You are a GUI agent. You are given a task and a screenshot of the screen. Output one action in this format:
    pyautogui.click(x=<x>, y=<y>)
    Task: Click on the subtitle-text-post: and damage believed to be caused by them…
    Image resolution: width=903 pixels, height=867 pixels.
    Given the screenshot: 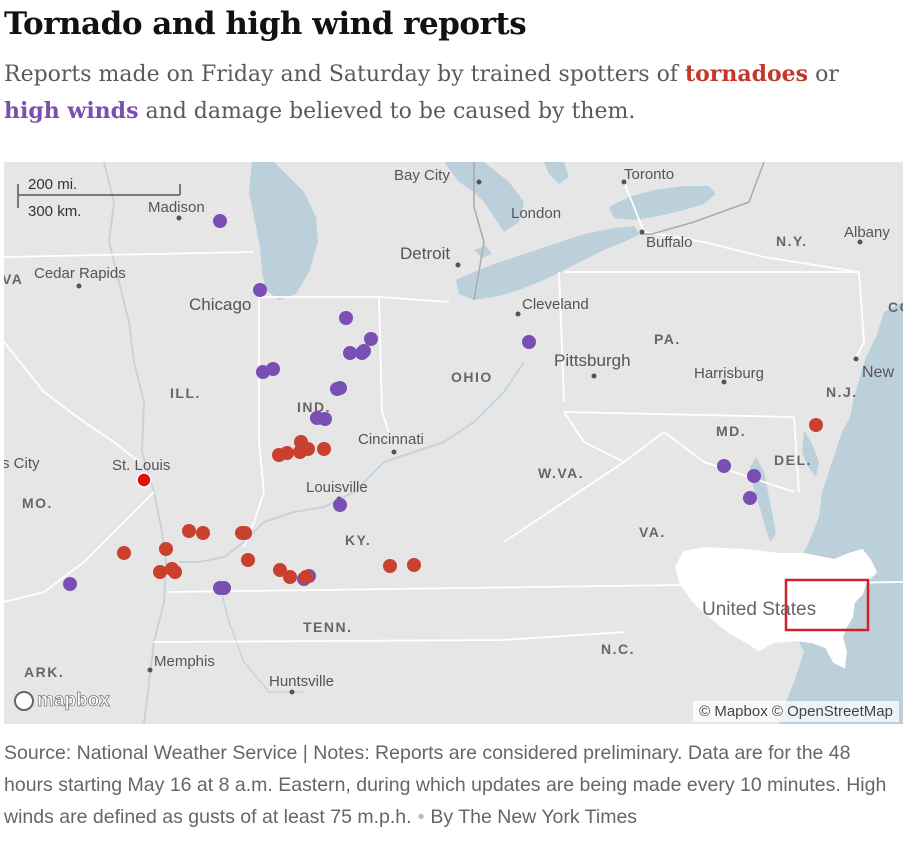 What is the action you would take?
    pyautogui.click(x=387, y=111)
    